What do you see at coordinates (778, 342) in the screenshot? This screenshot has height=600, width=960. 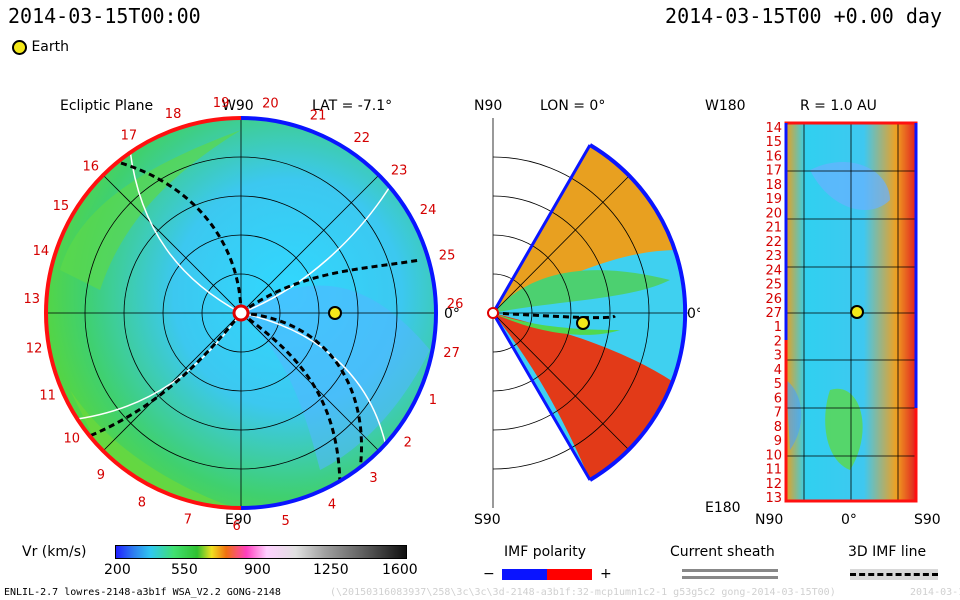 I see `rsphere-row-label: 2` at bounding box center [778, 342].